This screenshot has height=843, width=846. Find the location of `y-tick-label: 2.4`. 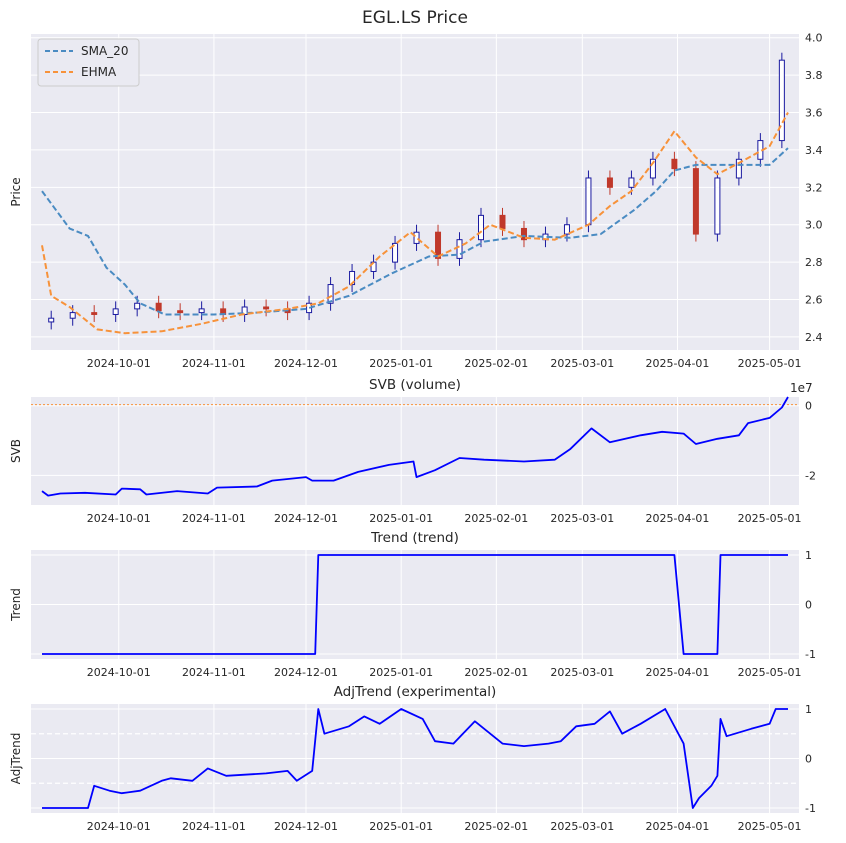

y-tick-label: 2.4 is located at coordinates (814, 337).